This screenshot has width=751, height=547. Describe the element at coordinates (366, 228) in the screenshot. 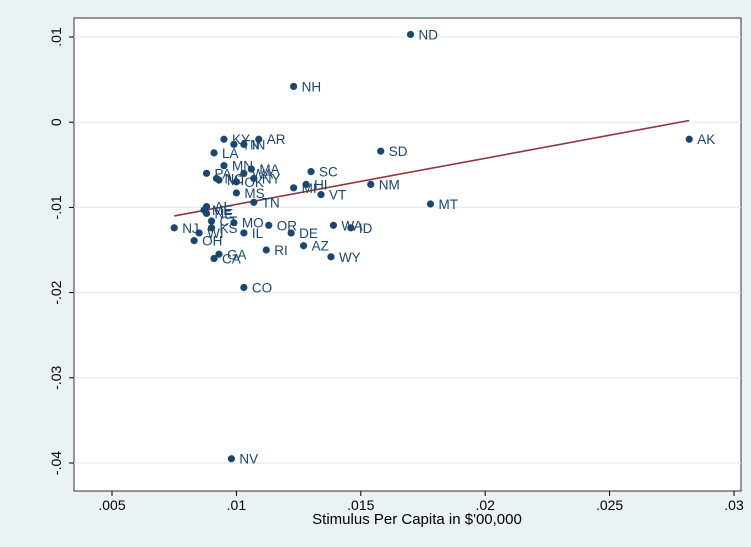

I see `point-label: ID` at that location.